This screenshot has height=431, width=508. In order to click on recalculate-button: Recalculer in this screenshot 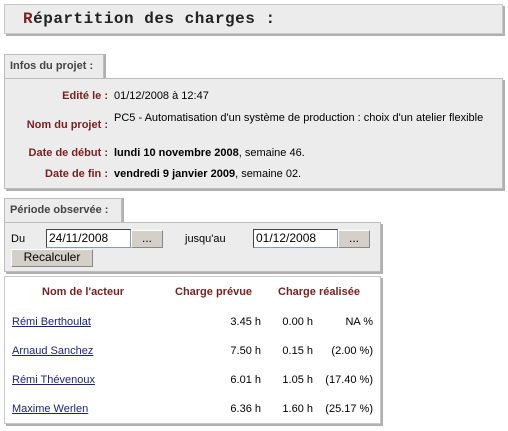, I will do `click(52, 258)`.